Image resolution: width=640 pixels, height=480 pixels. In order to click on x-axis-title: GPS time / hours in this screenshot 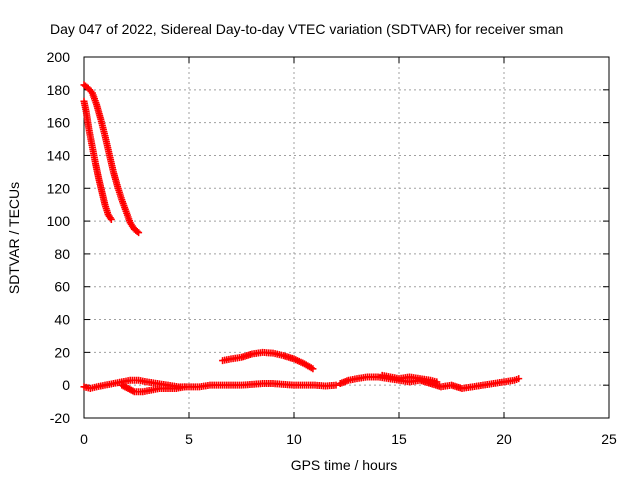, I will do `click(344, 465)`.